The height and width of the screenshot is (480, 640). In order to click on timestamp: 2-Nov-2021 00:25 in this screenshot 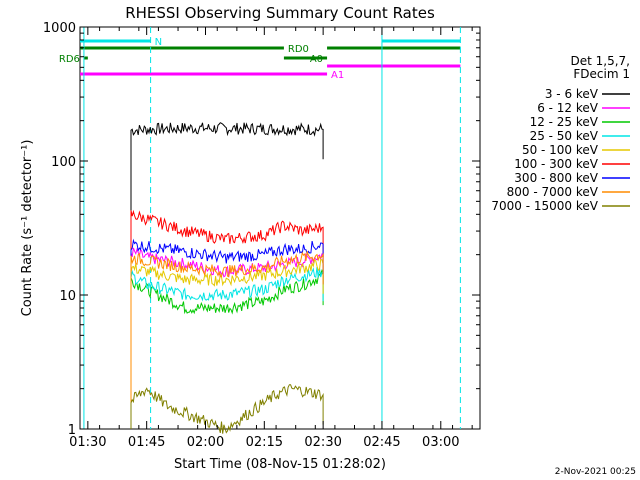, I will do `click(595, 472)`.